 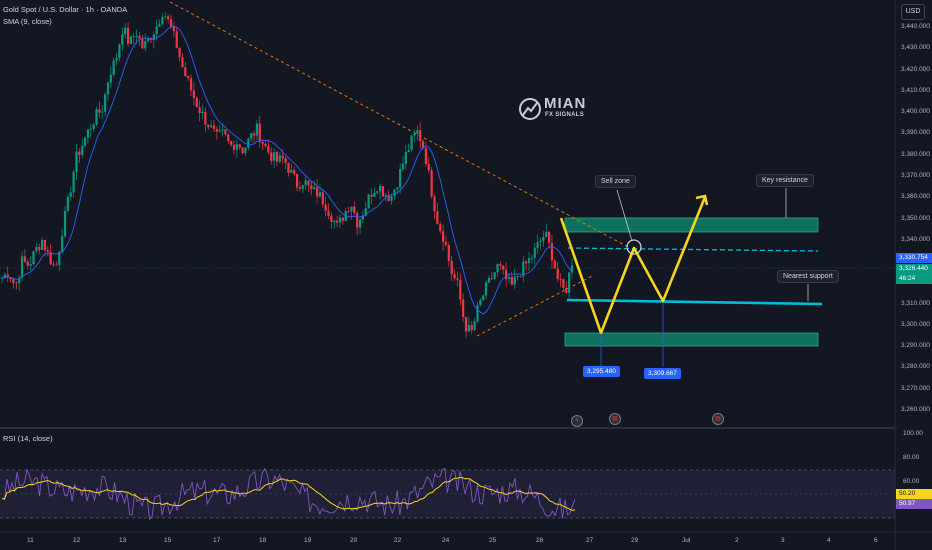 I want to click on sell-zone-callout: Sell zone, so click(x=615, y=181).